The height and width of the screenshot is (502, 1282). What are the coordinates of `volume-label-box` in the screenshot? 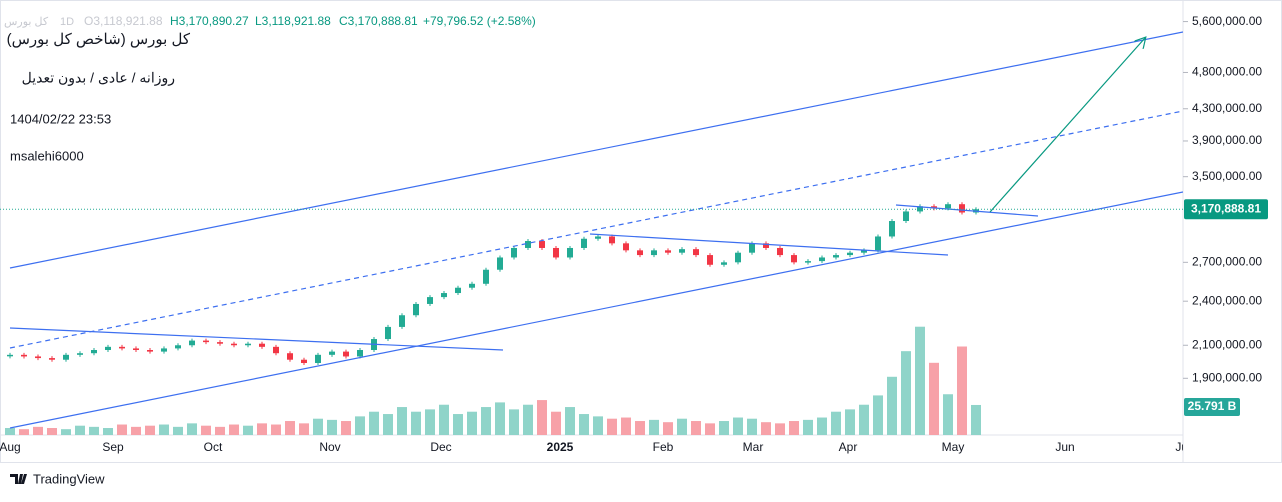 It's located at (1212, 406).